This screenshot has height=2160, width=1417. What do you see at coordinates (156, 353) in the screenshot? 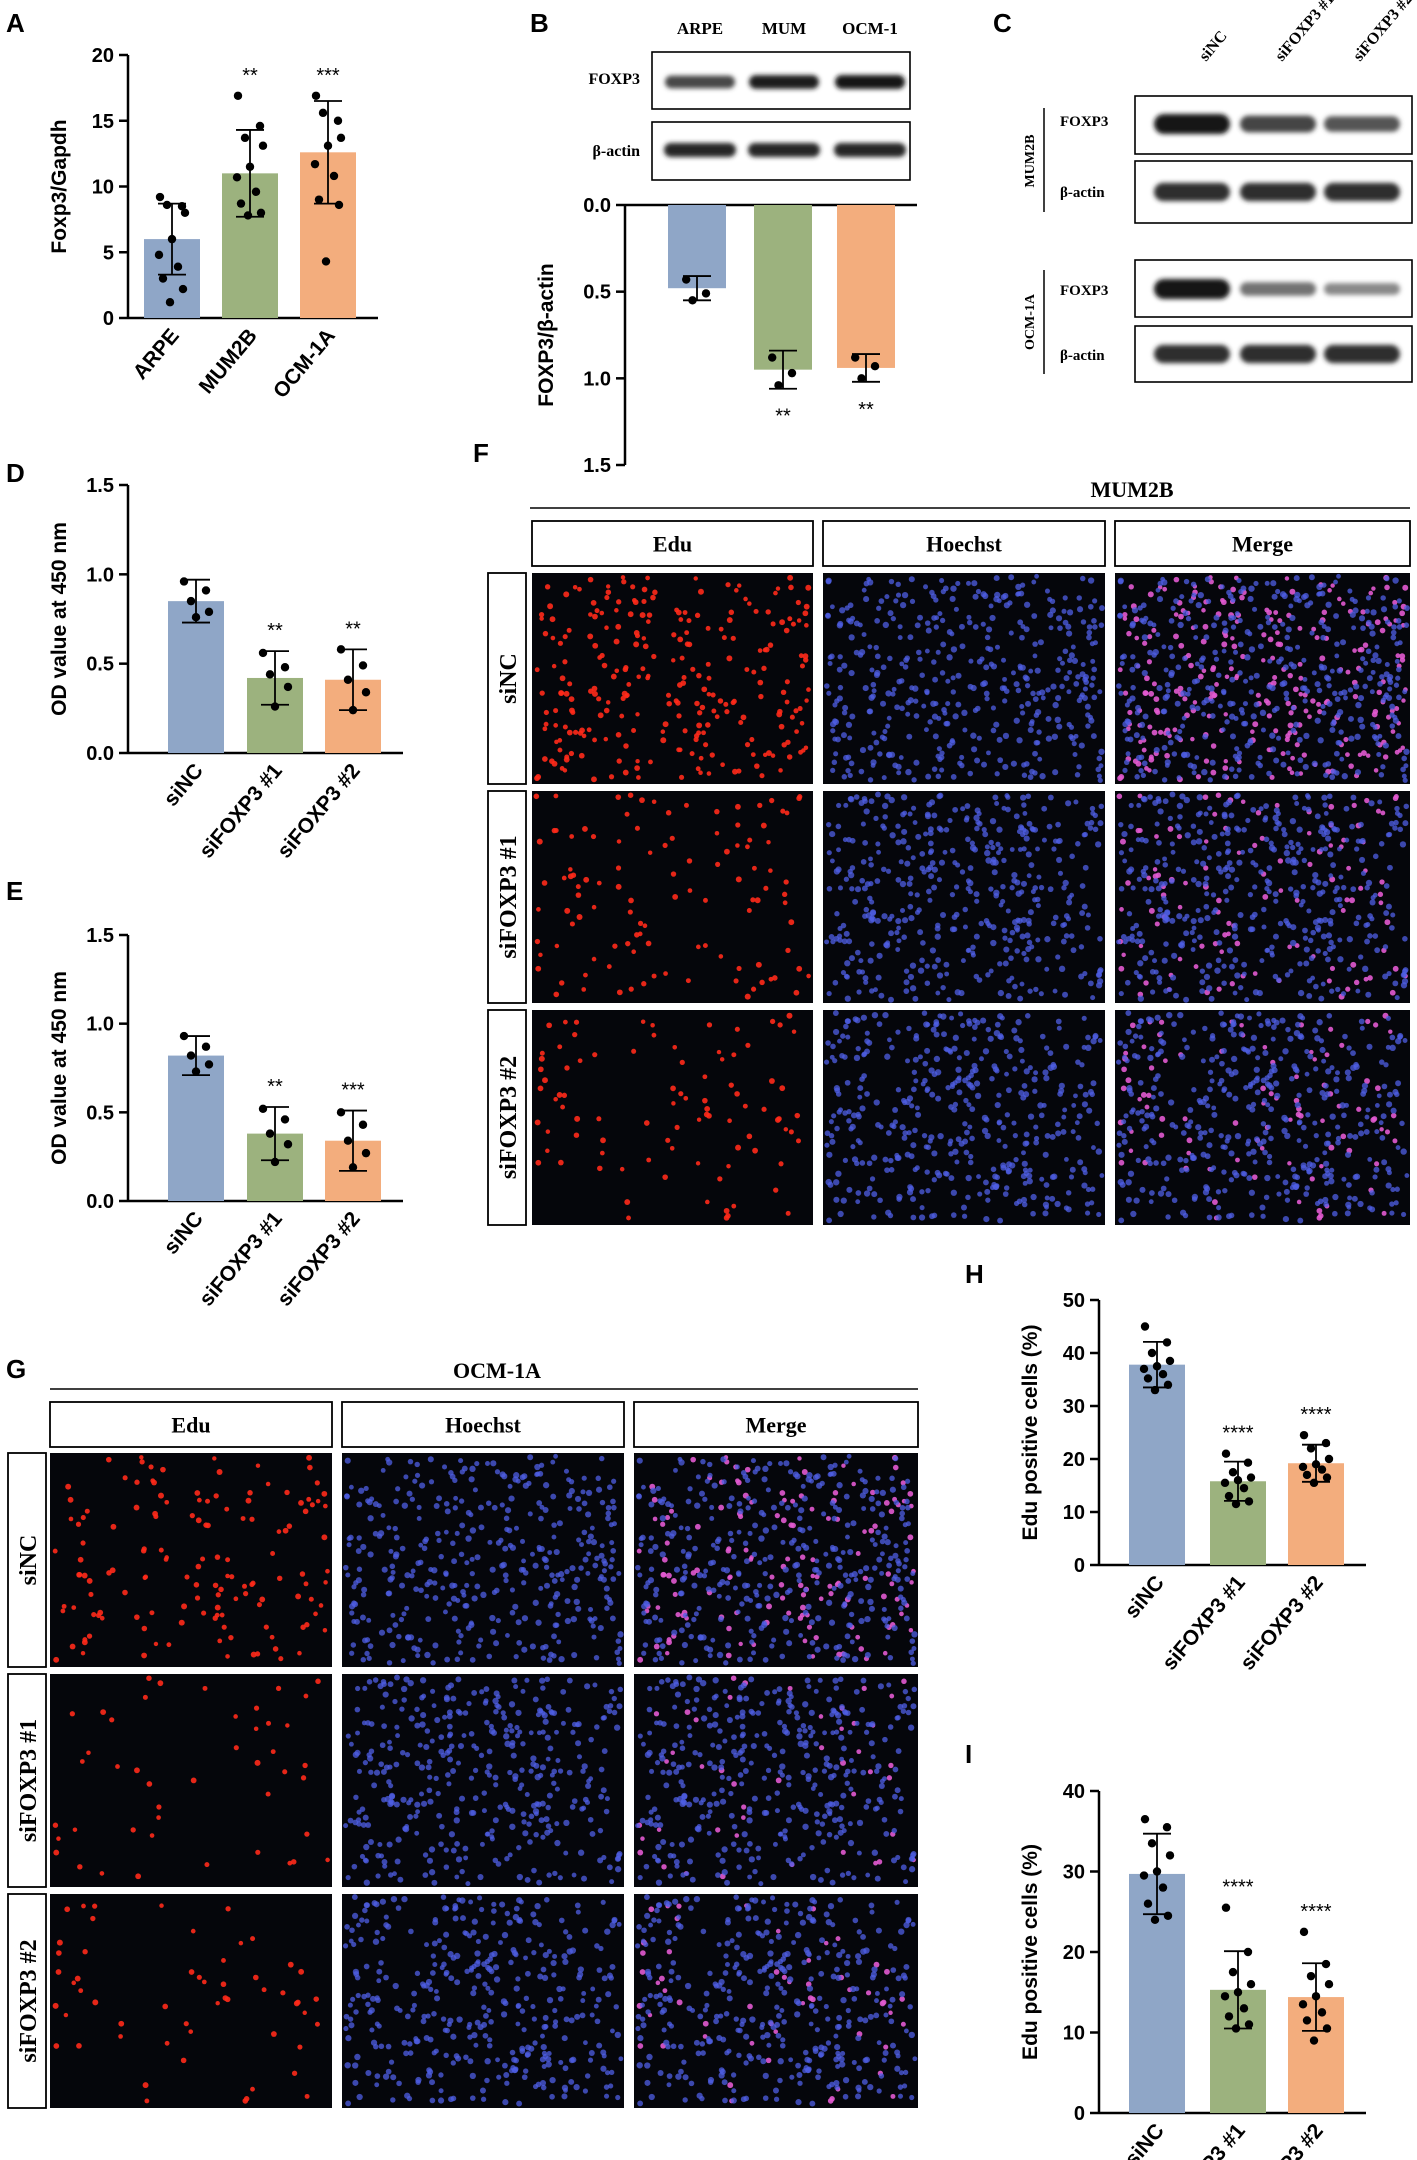
I see `category-label: ARPE` at bounding box center [156, 353].